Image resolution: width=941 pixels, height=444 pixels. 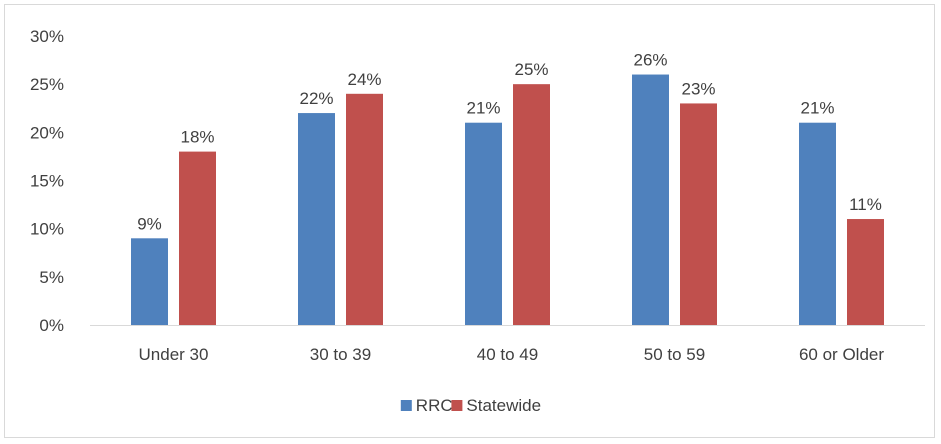 I want to click on data-label-rrc-0: 9%, so click(x=149, y=223).